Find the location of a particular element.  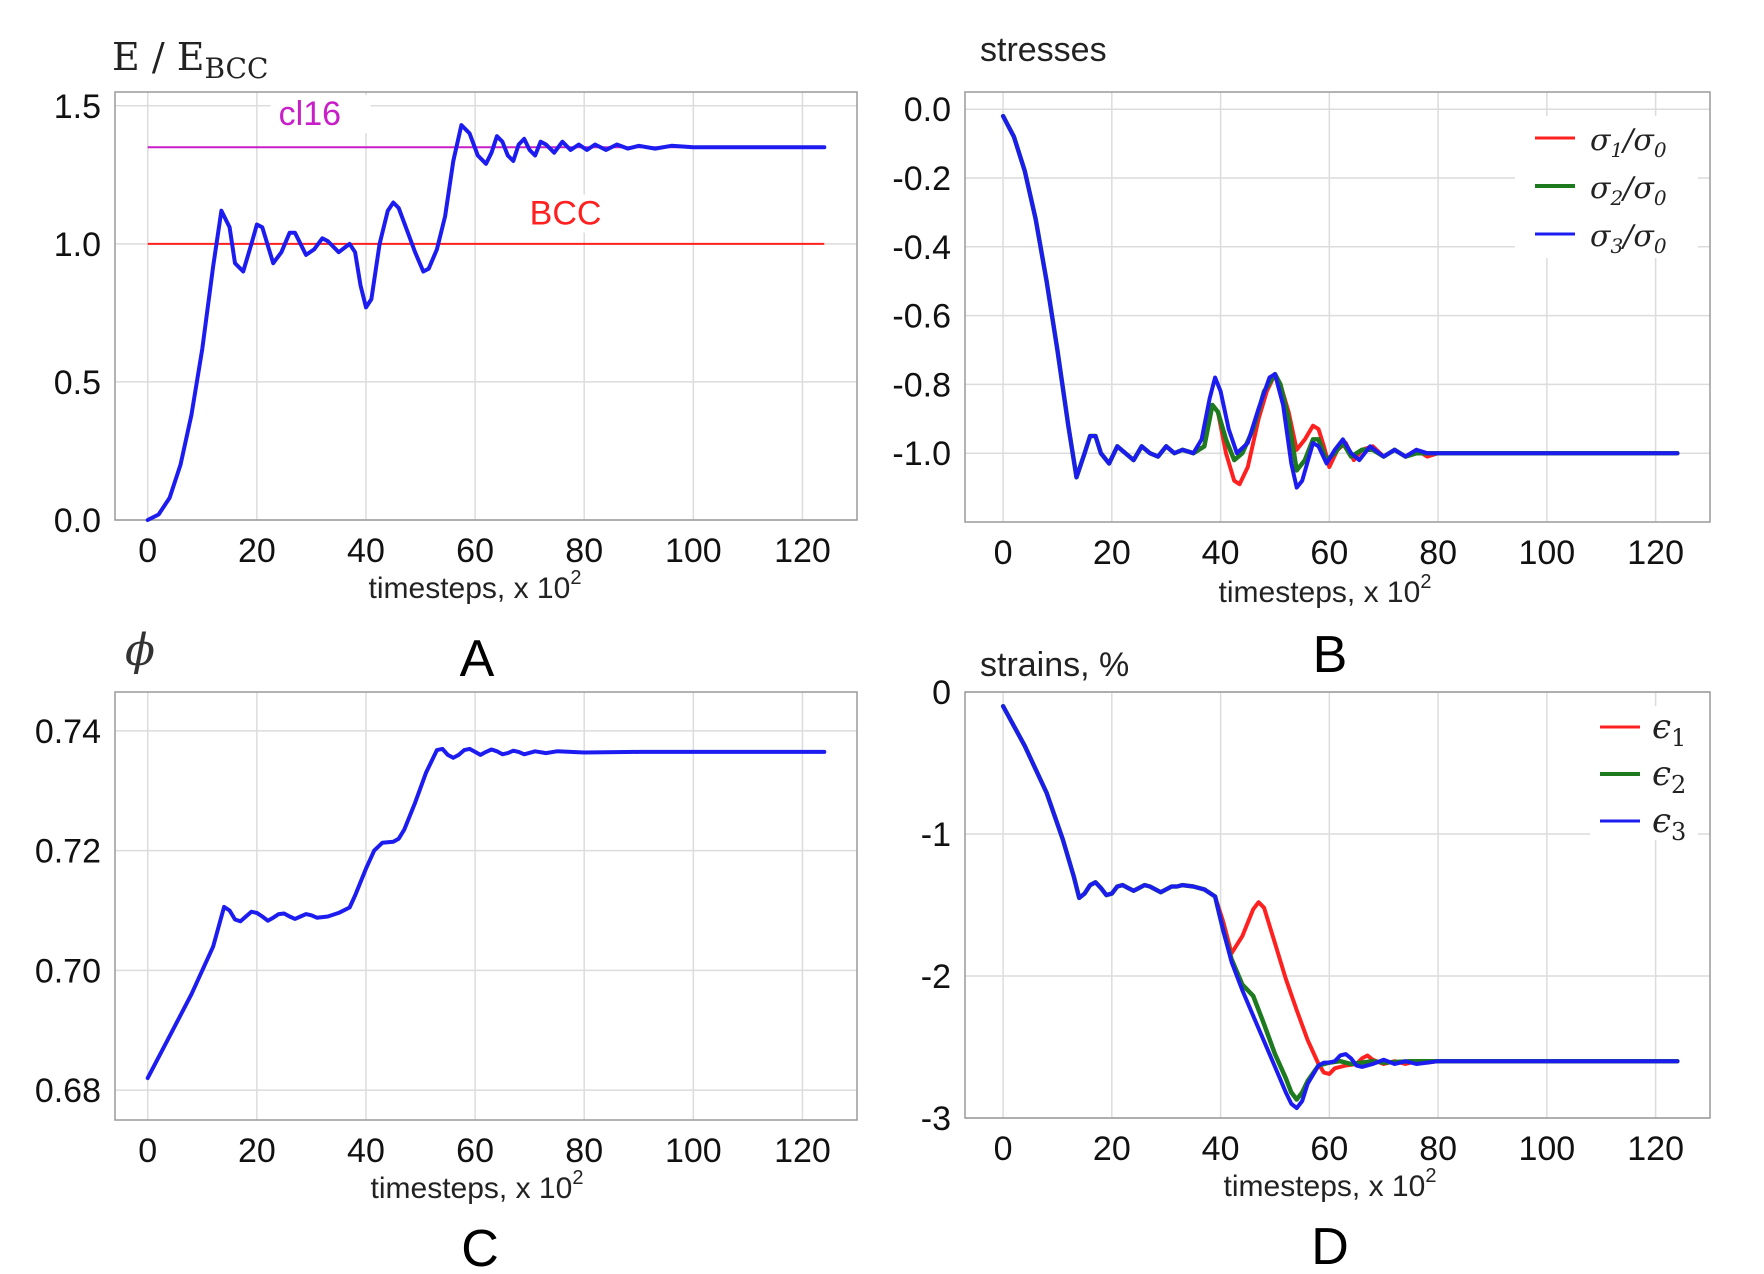

panel-d-x-label: timesteps, x 102 is located at coordinates (1330, 1184).